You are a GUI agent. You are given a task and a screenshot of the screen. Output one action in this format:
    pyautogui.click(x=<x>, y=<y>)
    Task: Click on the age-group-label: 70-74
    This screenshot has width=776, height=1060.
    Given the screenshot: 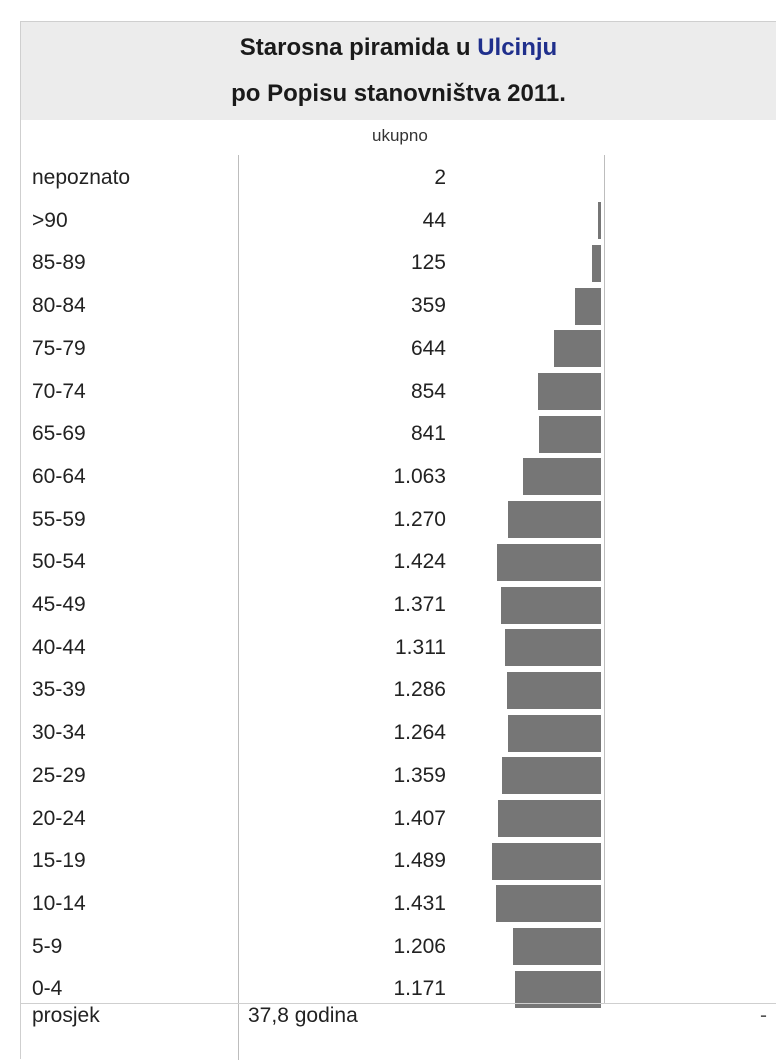 What is the action you would take?
    pyautogui.click(x=59, y=391)
    